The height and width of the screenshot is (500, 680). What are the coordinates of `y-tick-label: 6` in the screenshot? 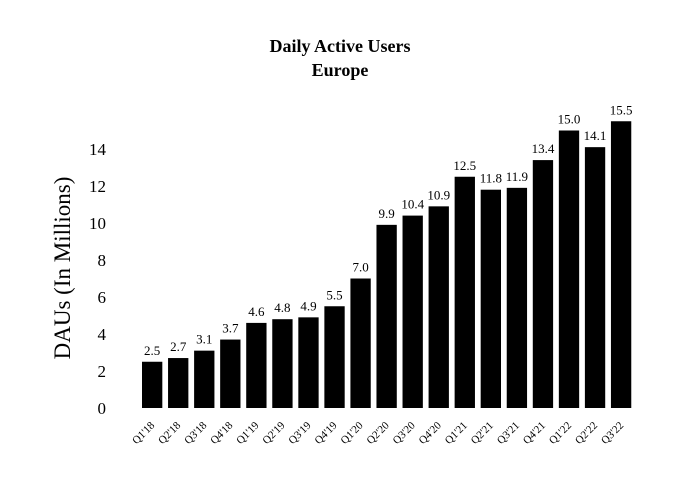 It's located at (102, 297).